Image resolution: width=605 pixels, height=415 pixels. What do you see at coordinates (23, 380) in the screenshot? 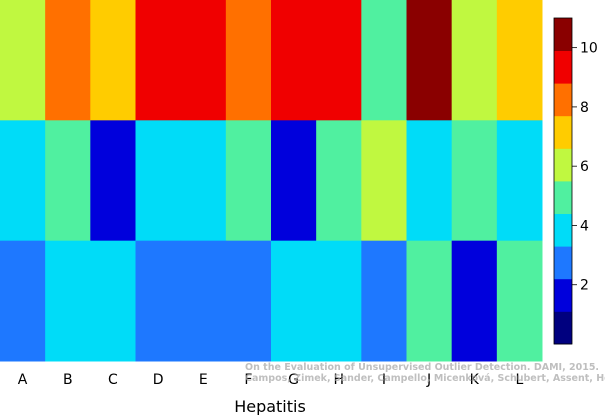
I see `x-tick-label: A` at bounding box center [23, 380].